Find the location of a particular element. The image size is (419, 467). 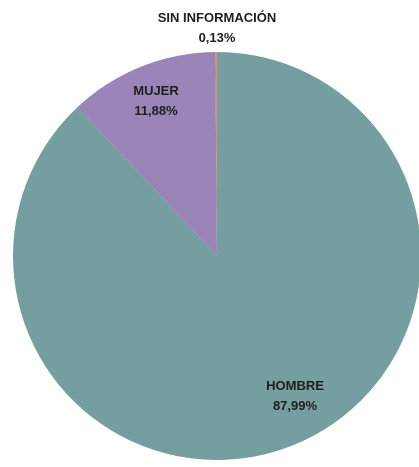

pie-slice-mujer is located at coordinates (147, 154).